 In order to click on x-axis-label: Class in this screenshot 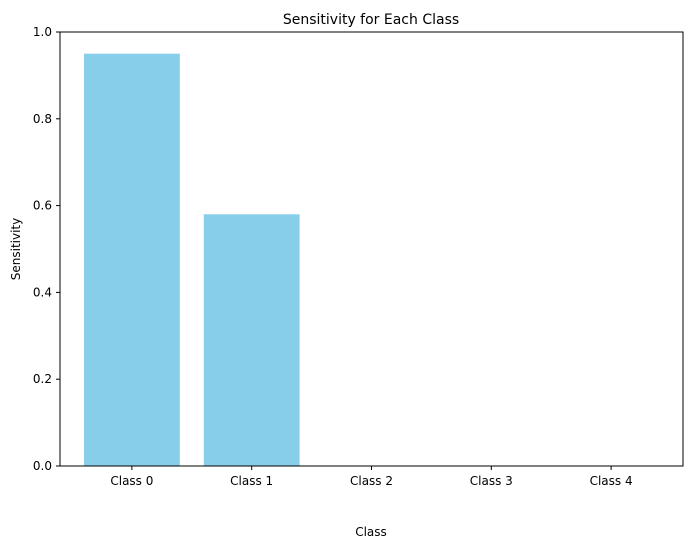, I will do `click(371, 532)`.